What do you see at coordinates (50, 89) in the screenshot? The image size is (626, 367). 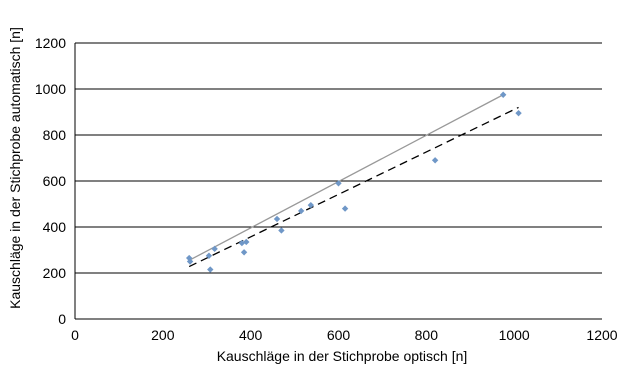 I see `y-tick-label-5: 1000` at bounding box center [50, 89].